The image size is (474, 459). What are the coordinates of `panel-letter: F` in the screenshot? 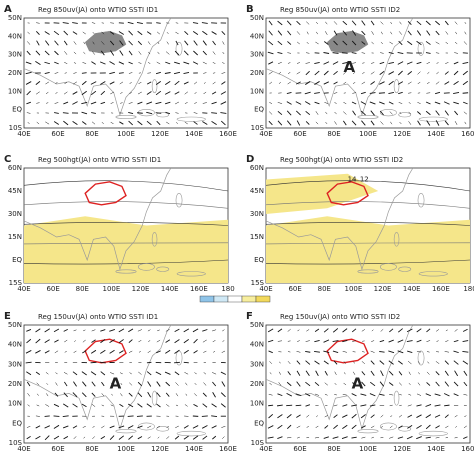 It's located at (249, 316).